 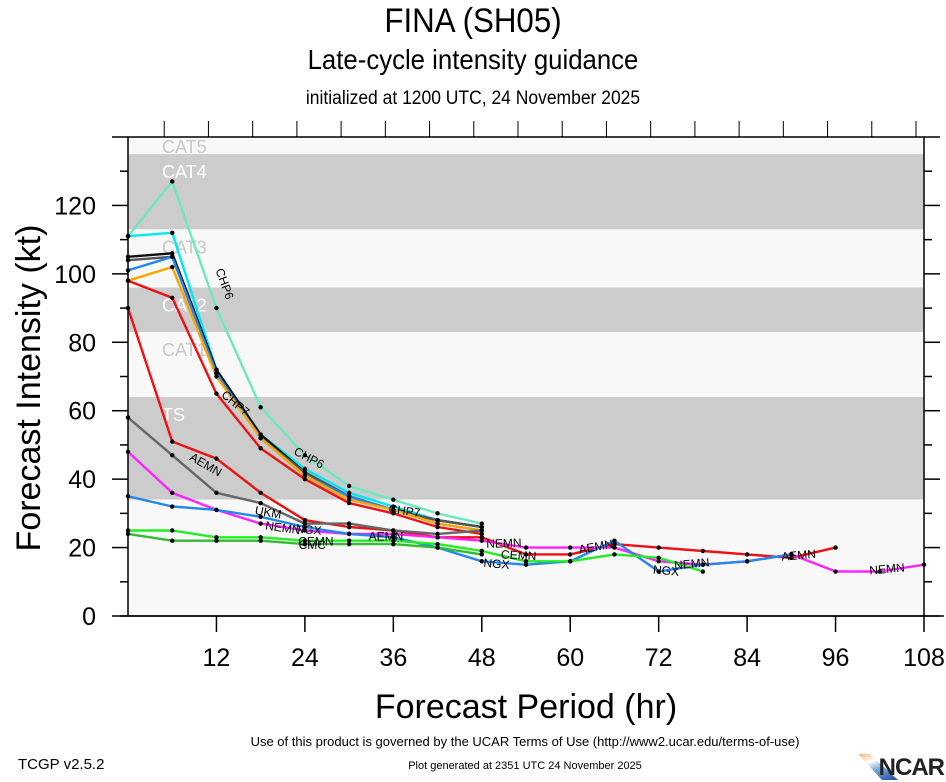 I want to click on x-tick-label: 24, so click(x=305, y=658).